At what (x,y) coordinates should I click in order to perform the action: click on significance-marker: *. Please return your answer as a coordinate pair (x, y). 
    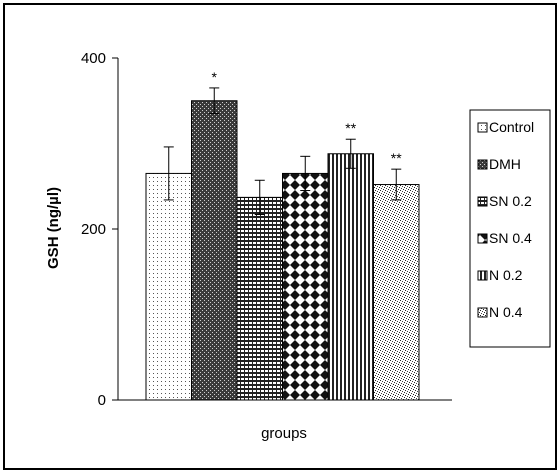
    Looking at the image, I should click on (215, 77).